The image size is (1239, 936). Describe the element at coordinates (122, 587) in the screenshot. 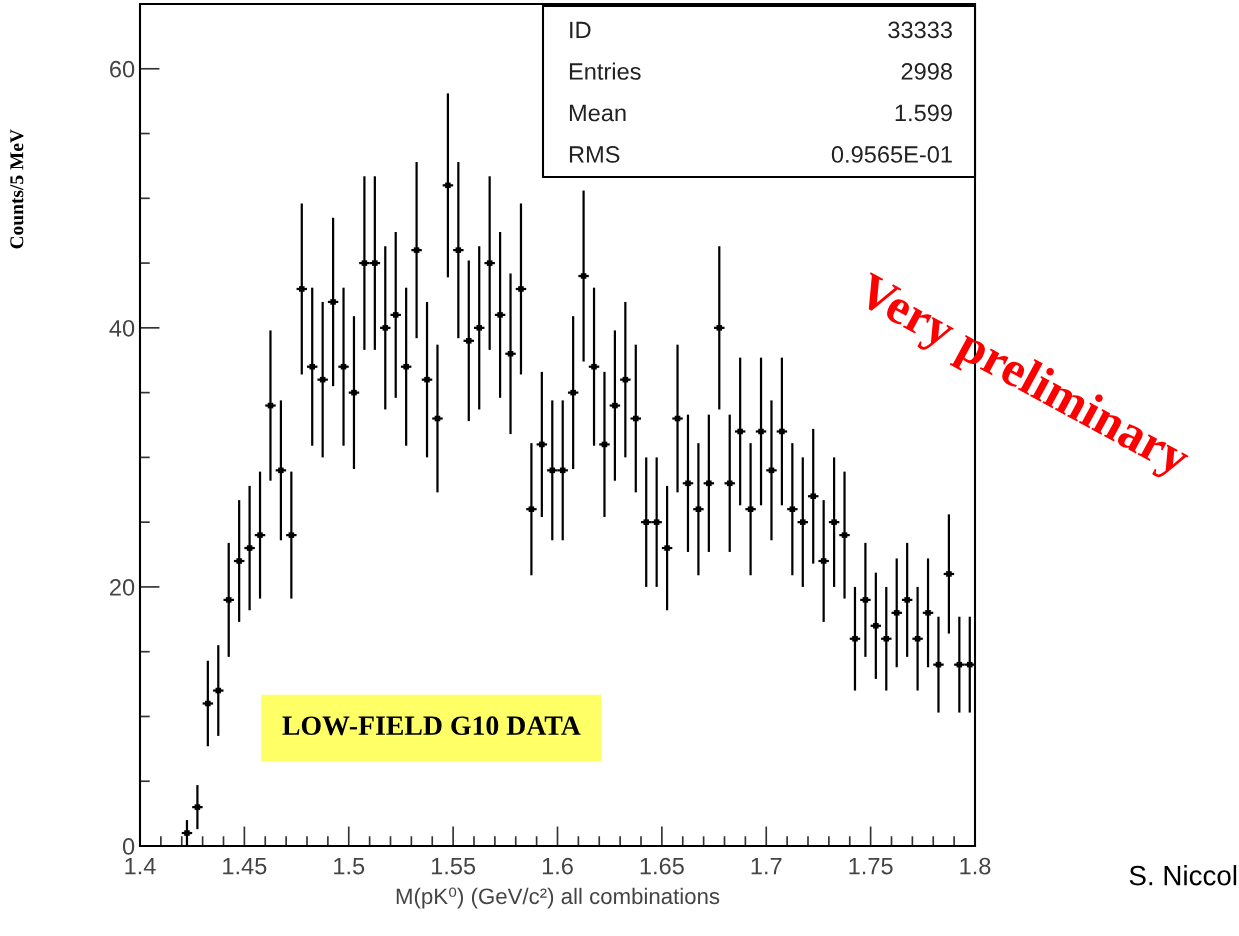

I see `y-tick-label: 20` at that location.